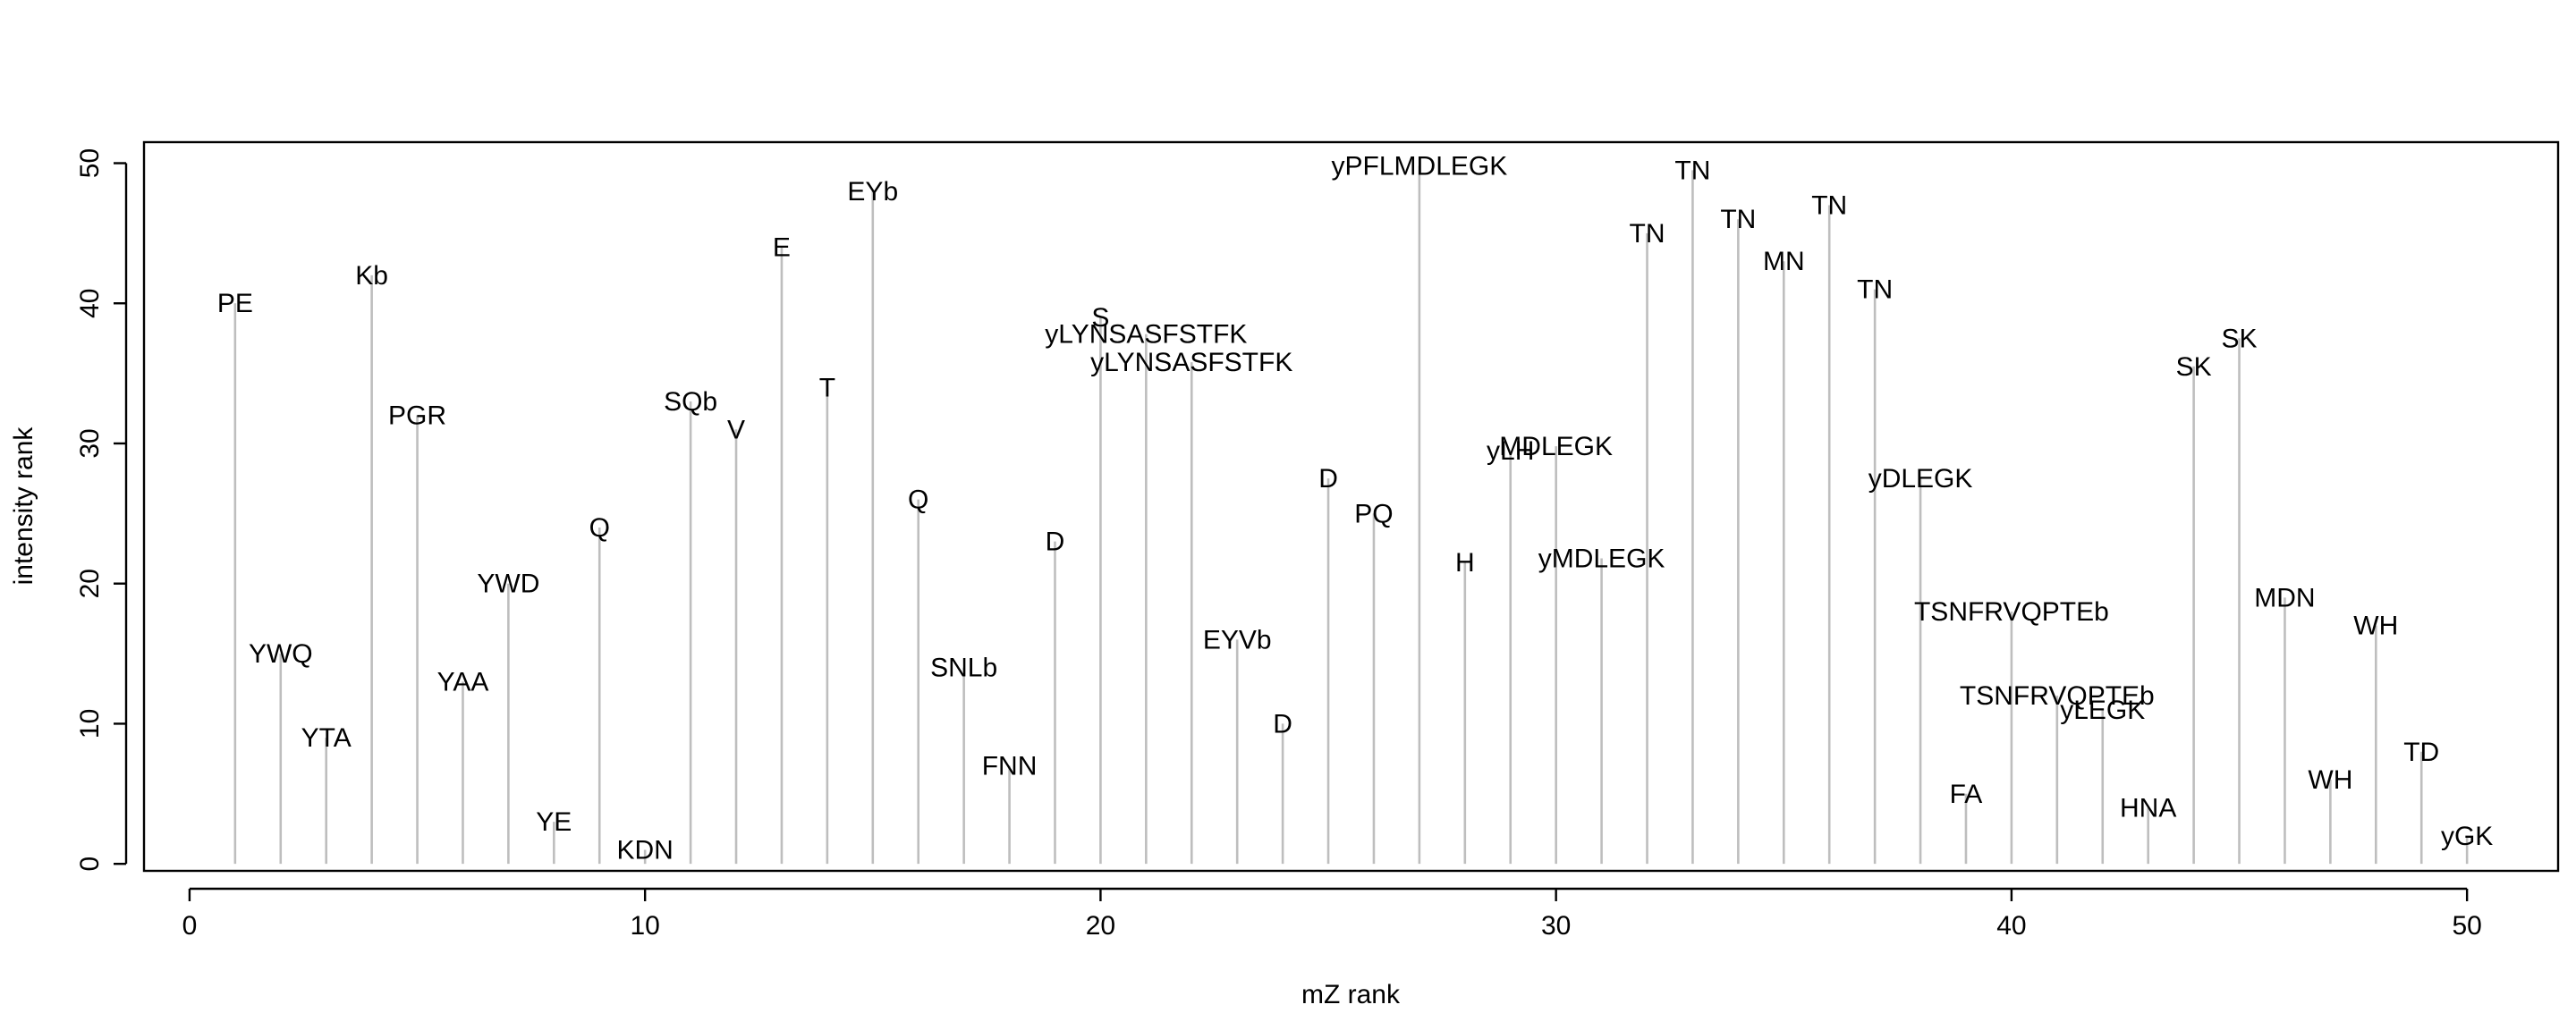 The height and width of the screenshot is (1030, 2576). I want to click on peak-label: T, so click(827, 387).